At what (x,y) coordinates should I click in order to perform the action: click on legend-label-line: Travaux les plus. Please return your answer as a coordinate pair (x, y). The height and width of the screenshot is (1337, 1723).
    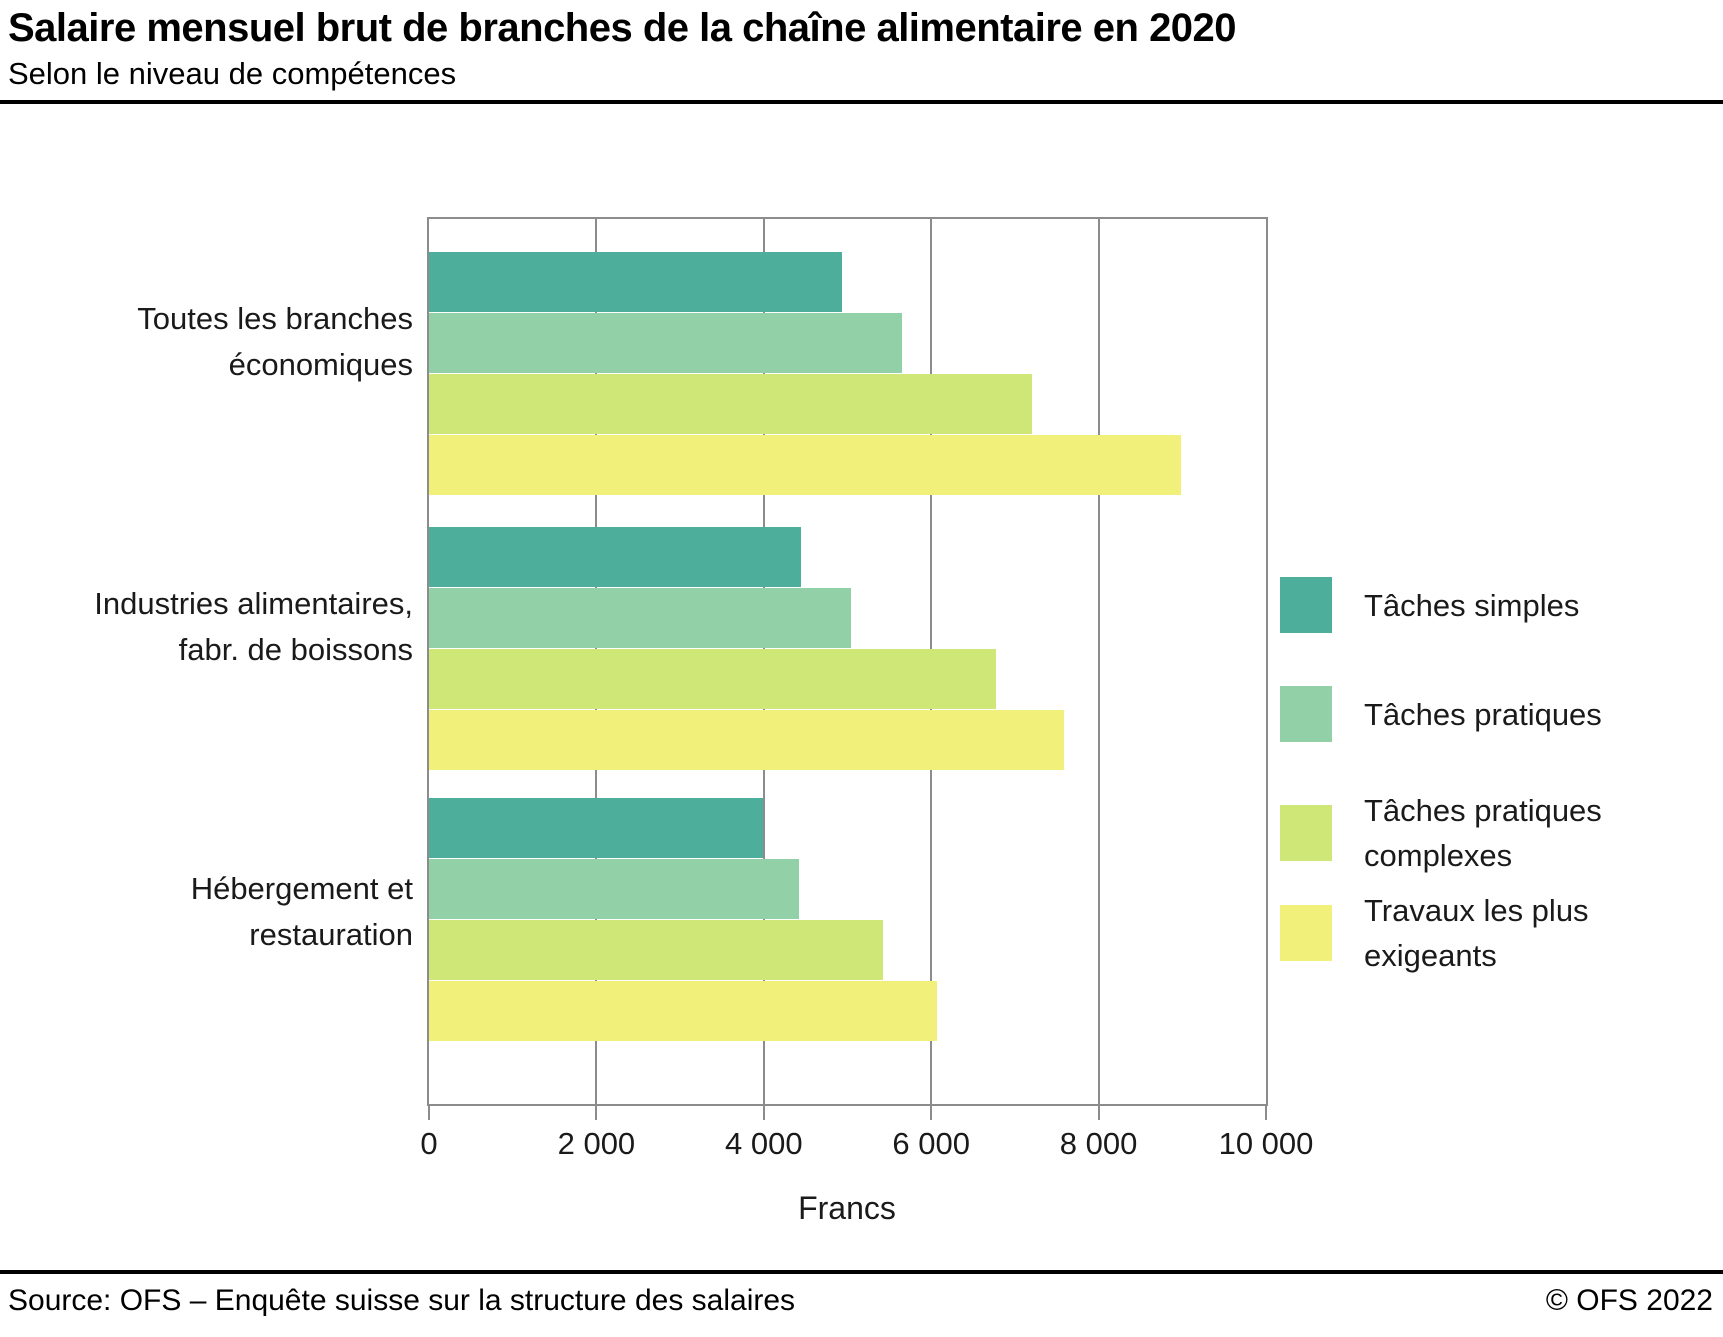
    Looking at the image, I should click on (1476, 910).